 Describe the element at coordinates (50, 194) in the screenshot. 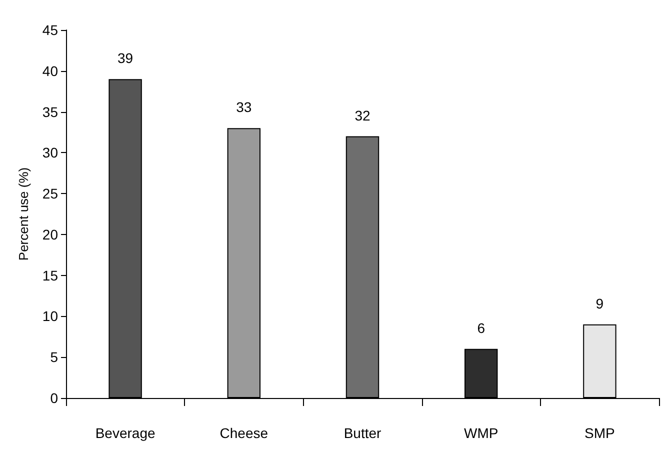

I see `y-tick-label: 25` at that location.